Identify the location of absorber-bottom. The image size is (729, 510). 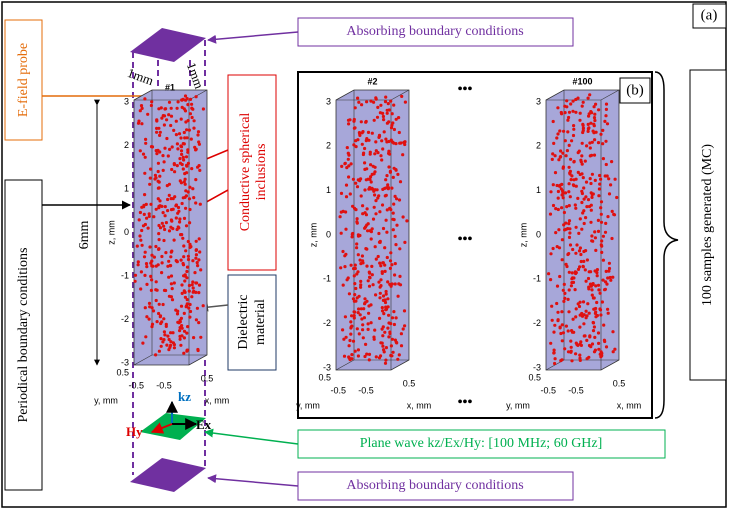
(168, 475).